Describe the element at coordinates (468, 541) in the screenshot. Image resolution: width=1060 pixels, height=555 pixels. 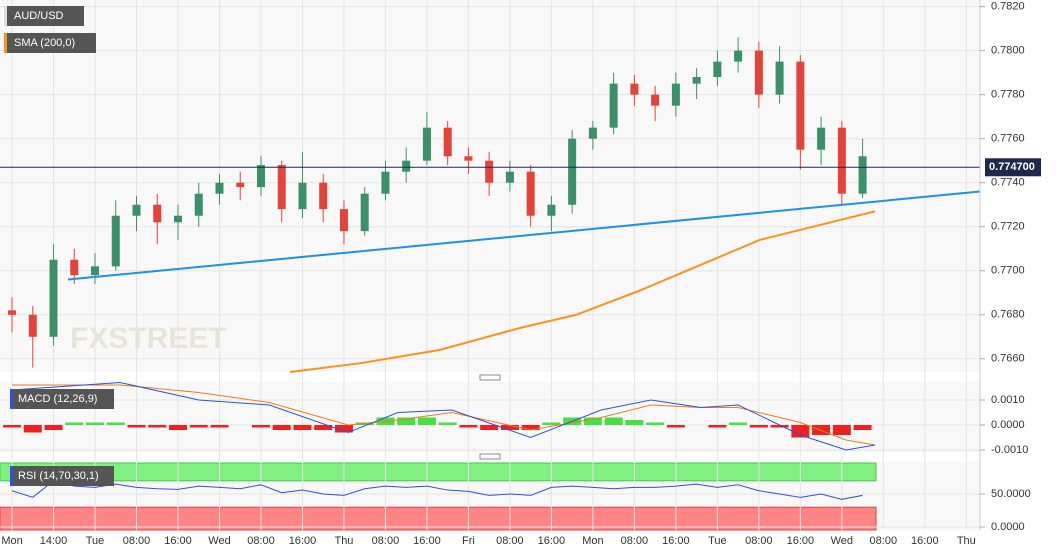
I see `x-tick-label: Fri` at that location.